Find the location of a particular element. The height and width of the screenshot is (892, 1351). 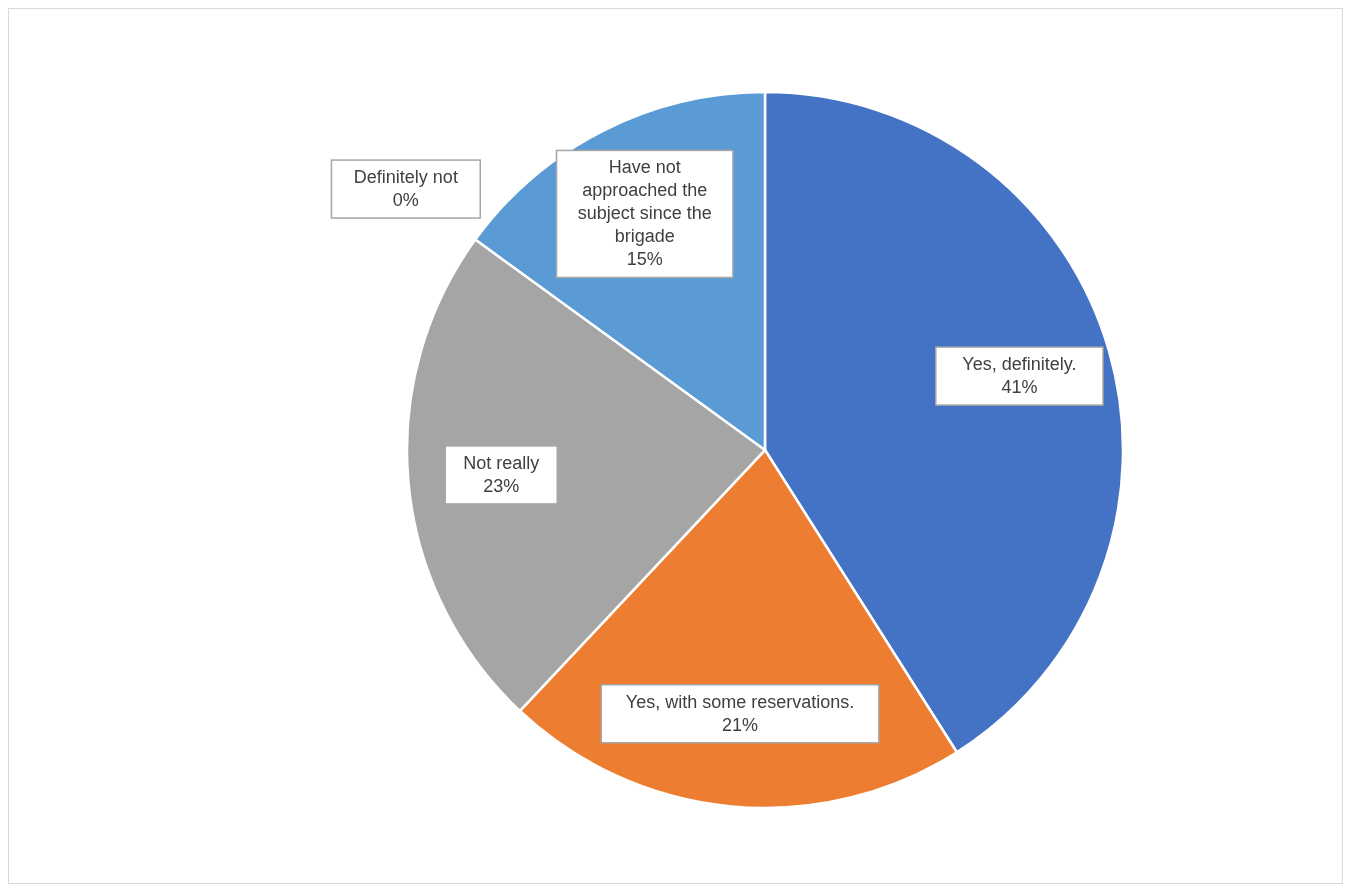

data-label: 15% is located at coordinates (644, 259).